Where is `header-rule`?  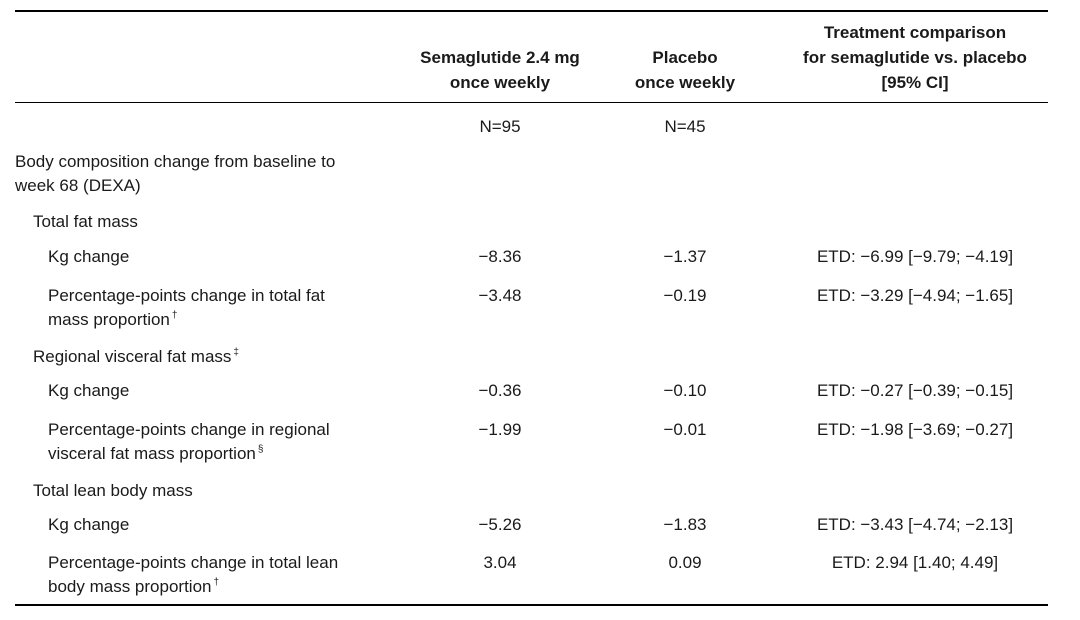 header-rule is located at coordinates (531, 102).